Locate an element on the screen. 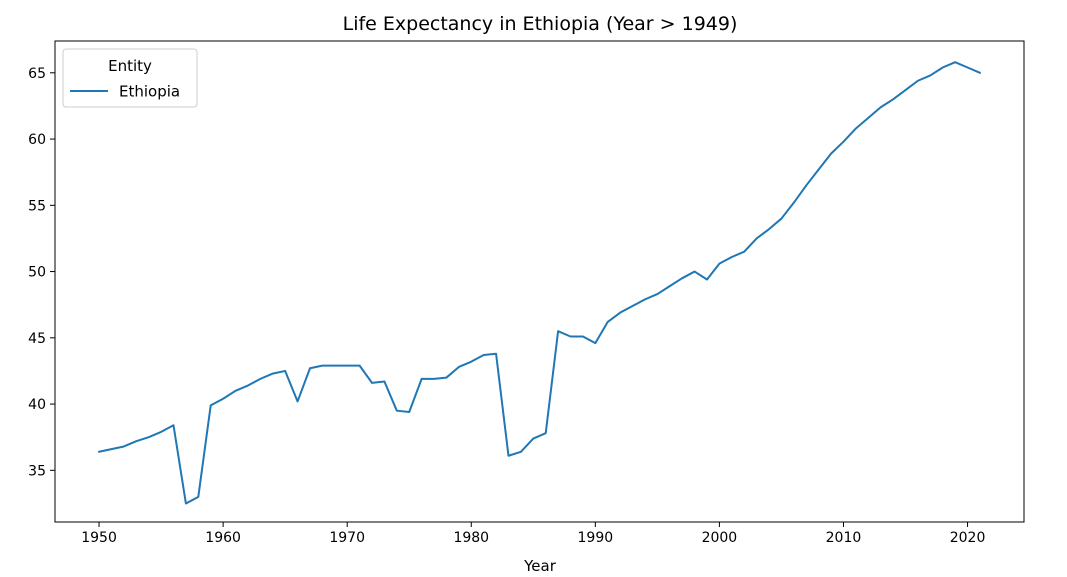  legend: Entity Ethiopia is located at coordinates (130, 78).